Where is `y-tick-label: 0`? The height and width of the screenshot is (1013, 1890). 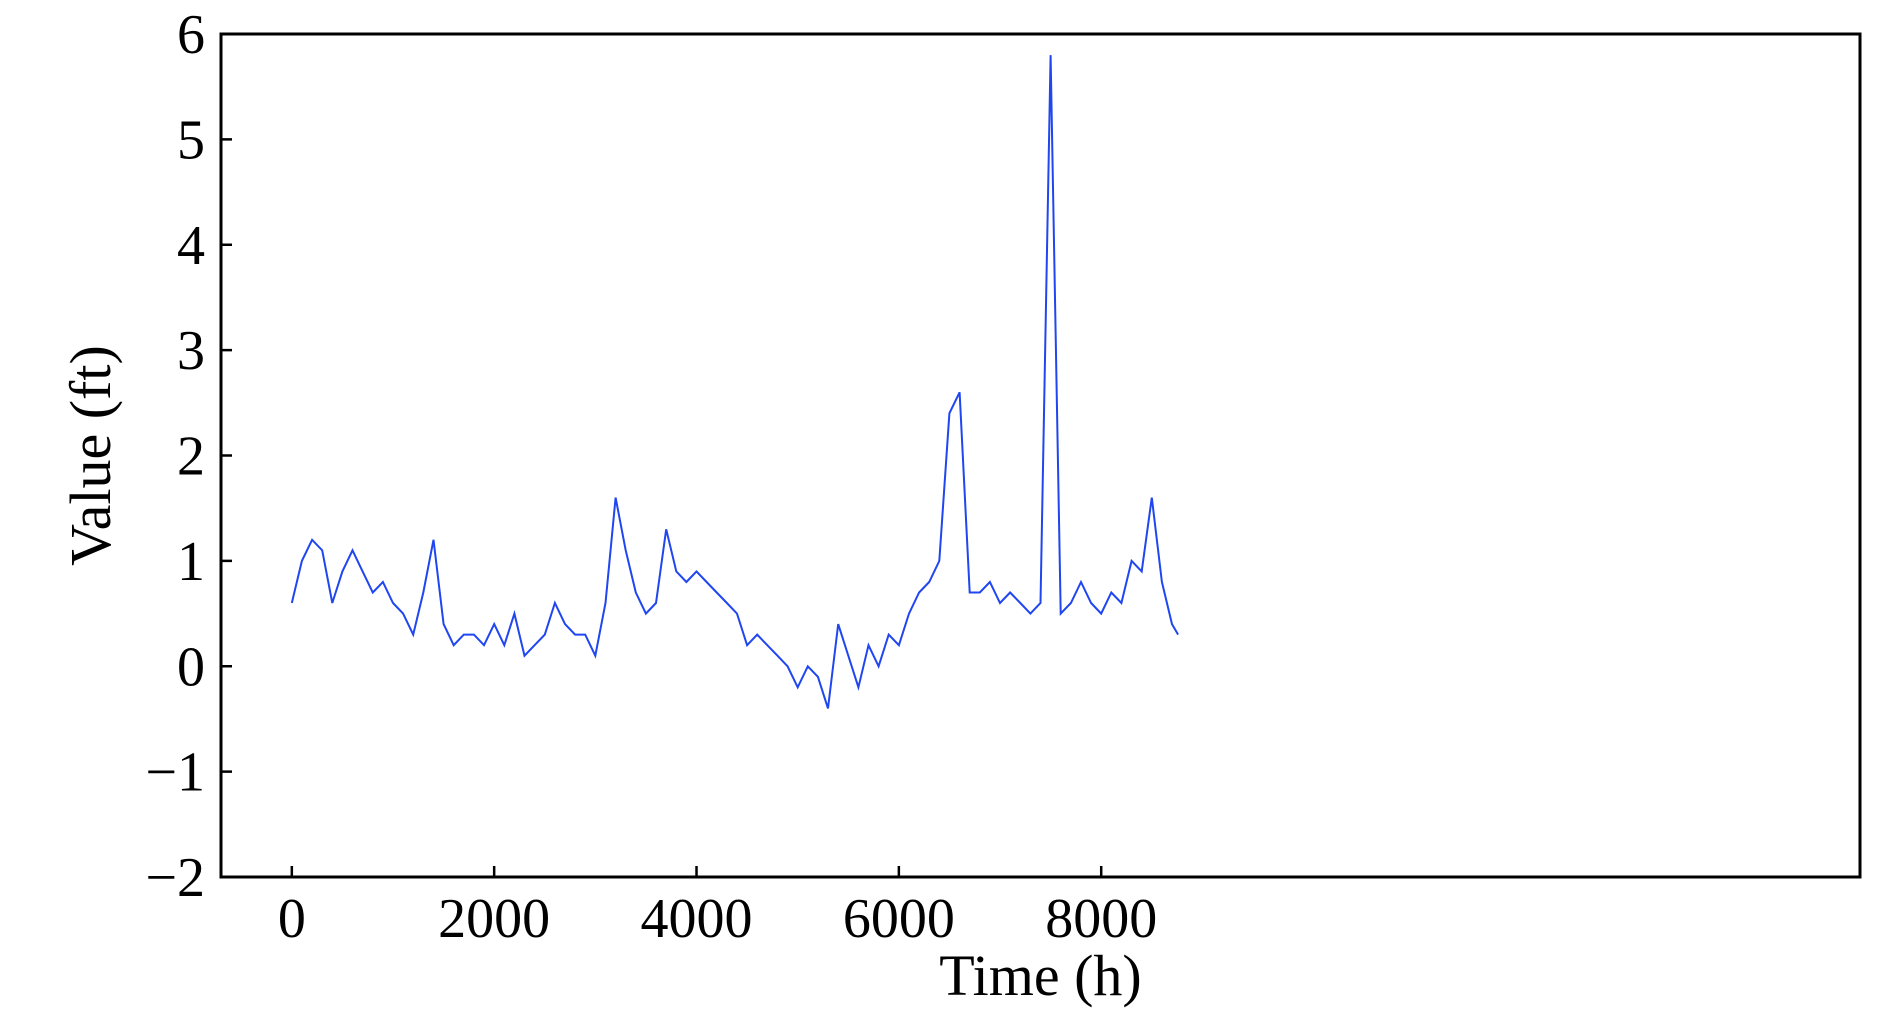 y-tick-label: 0 is located at coordinates (191, 667).